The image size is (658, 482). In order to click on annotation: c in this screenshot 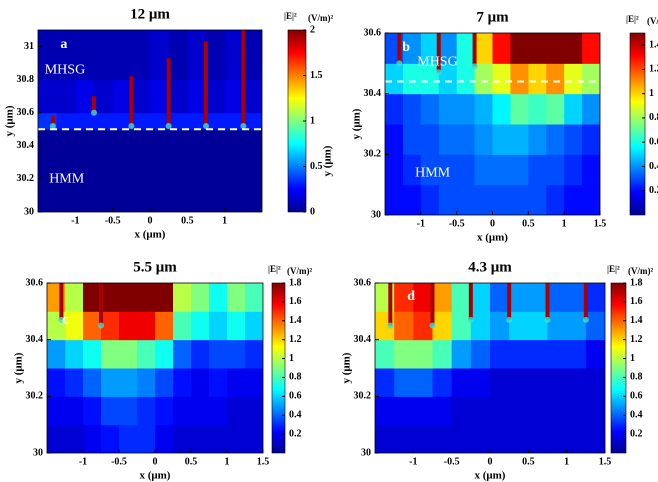, I will do `click(65, 320)`.